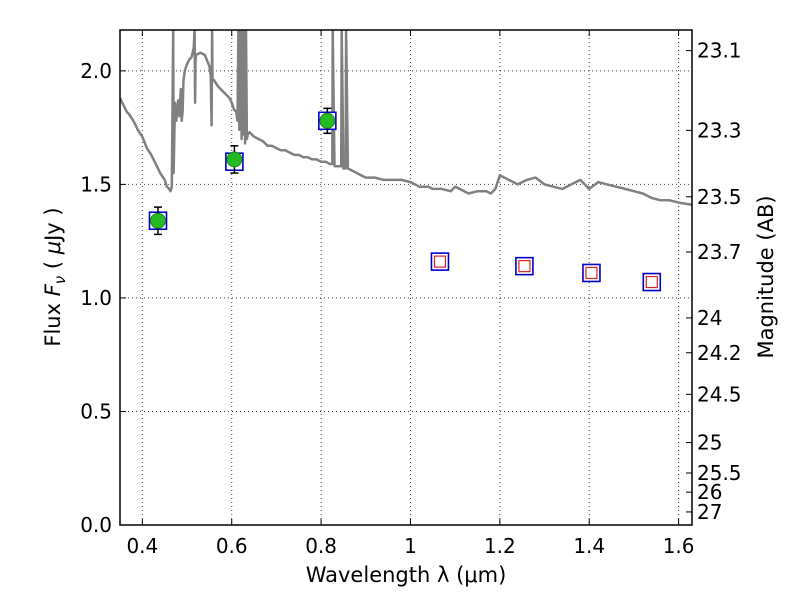 Image resolution: width=800 pixels, height=600 pixels. What do you see at coordinates (232, 546) in the screenshot?
I see `x-tick-label: 0.6` at bounding box center [232, 546].